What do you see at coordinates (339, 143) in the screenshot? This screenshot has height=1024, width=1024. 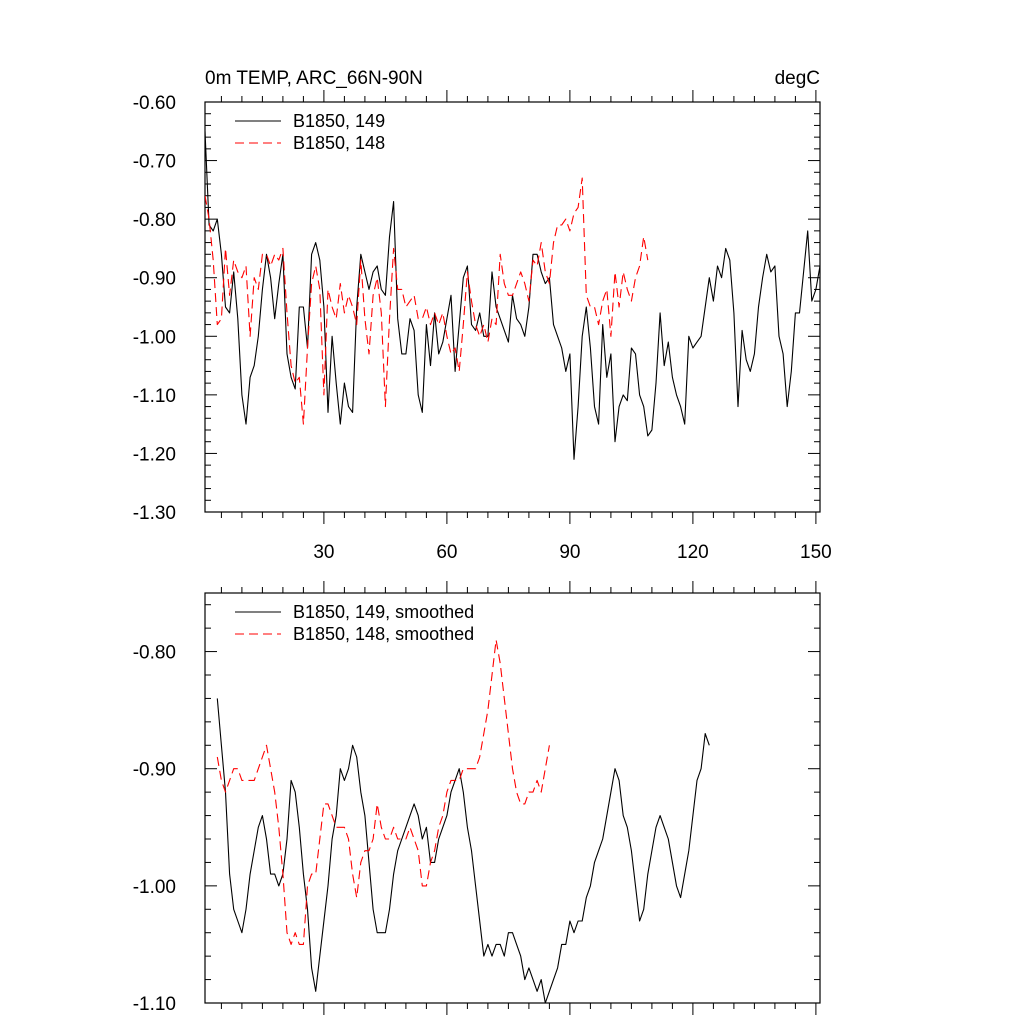 I see `legend-label: B1850, 148` at bounding box center [339, 143].